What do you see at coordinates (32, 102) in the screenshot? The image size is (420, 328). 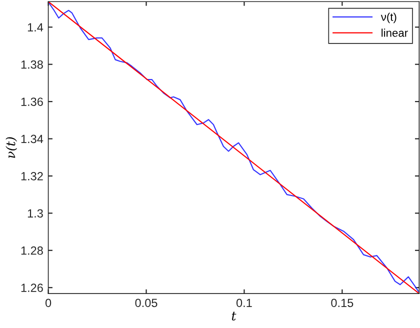 I see `y-tick-label: 1.36` at bounding box center [32, 102].